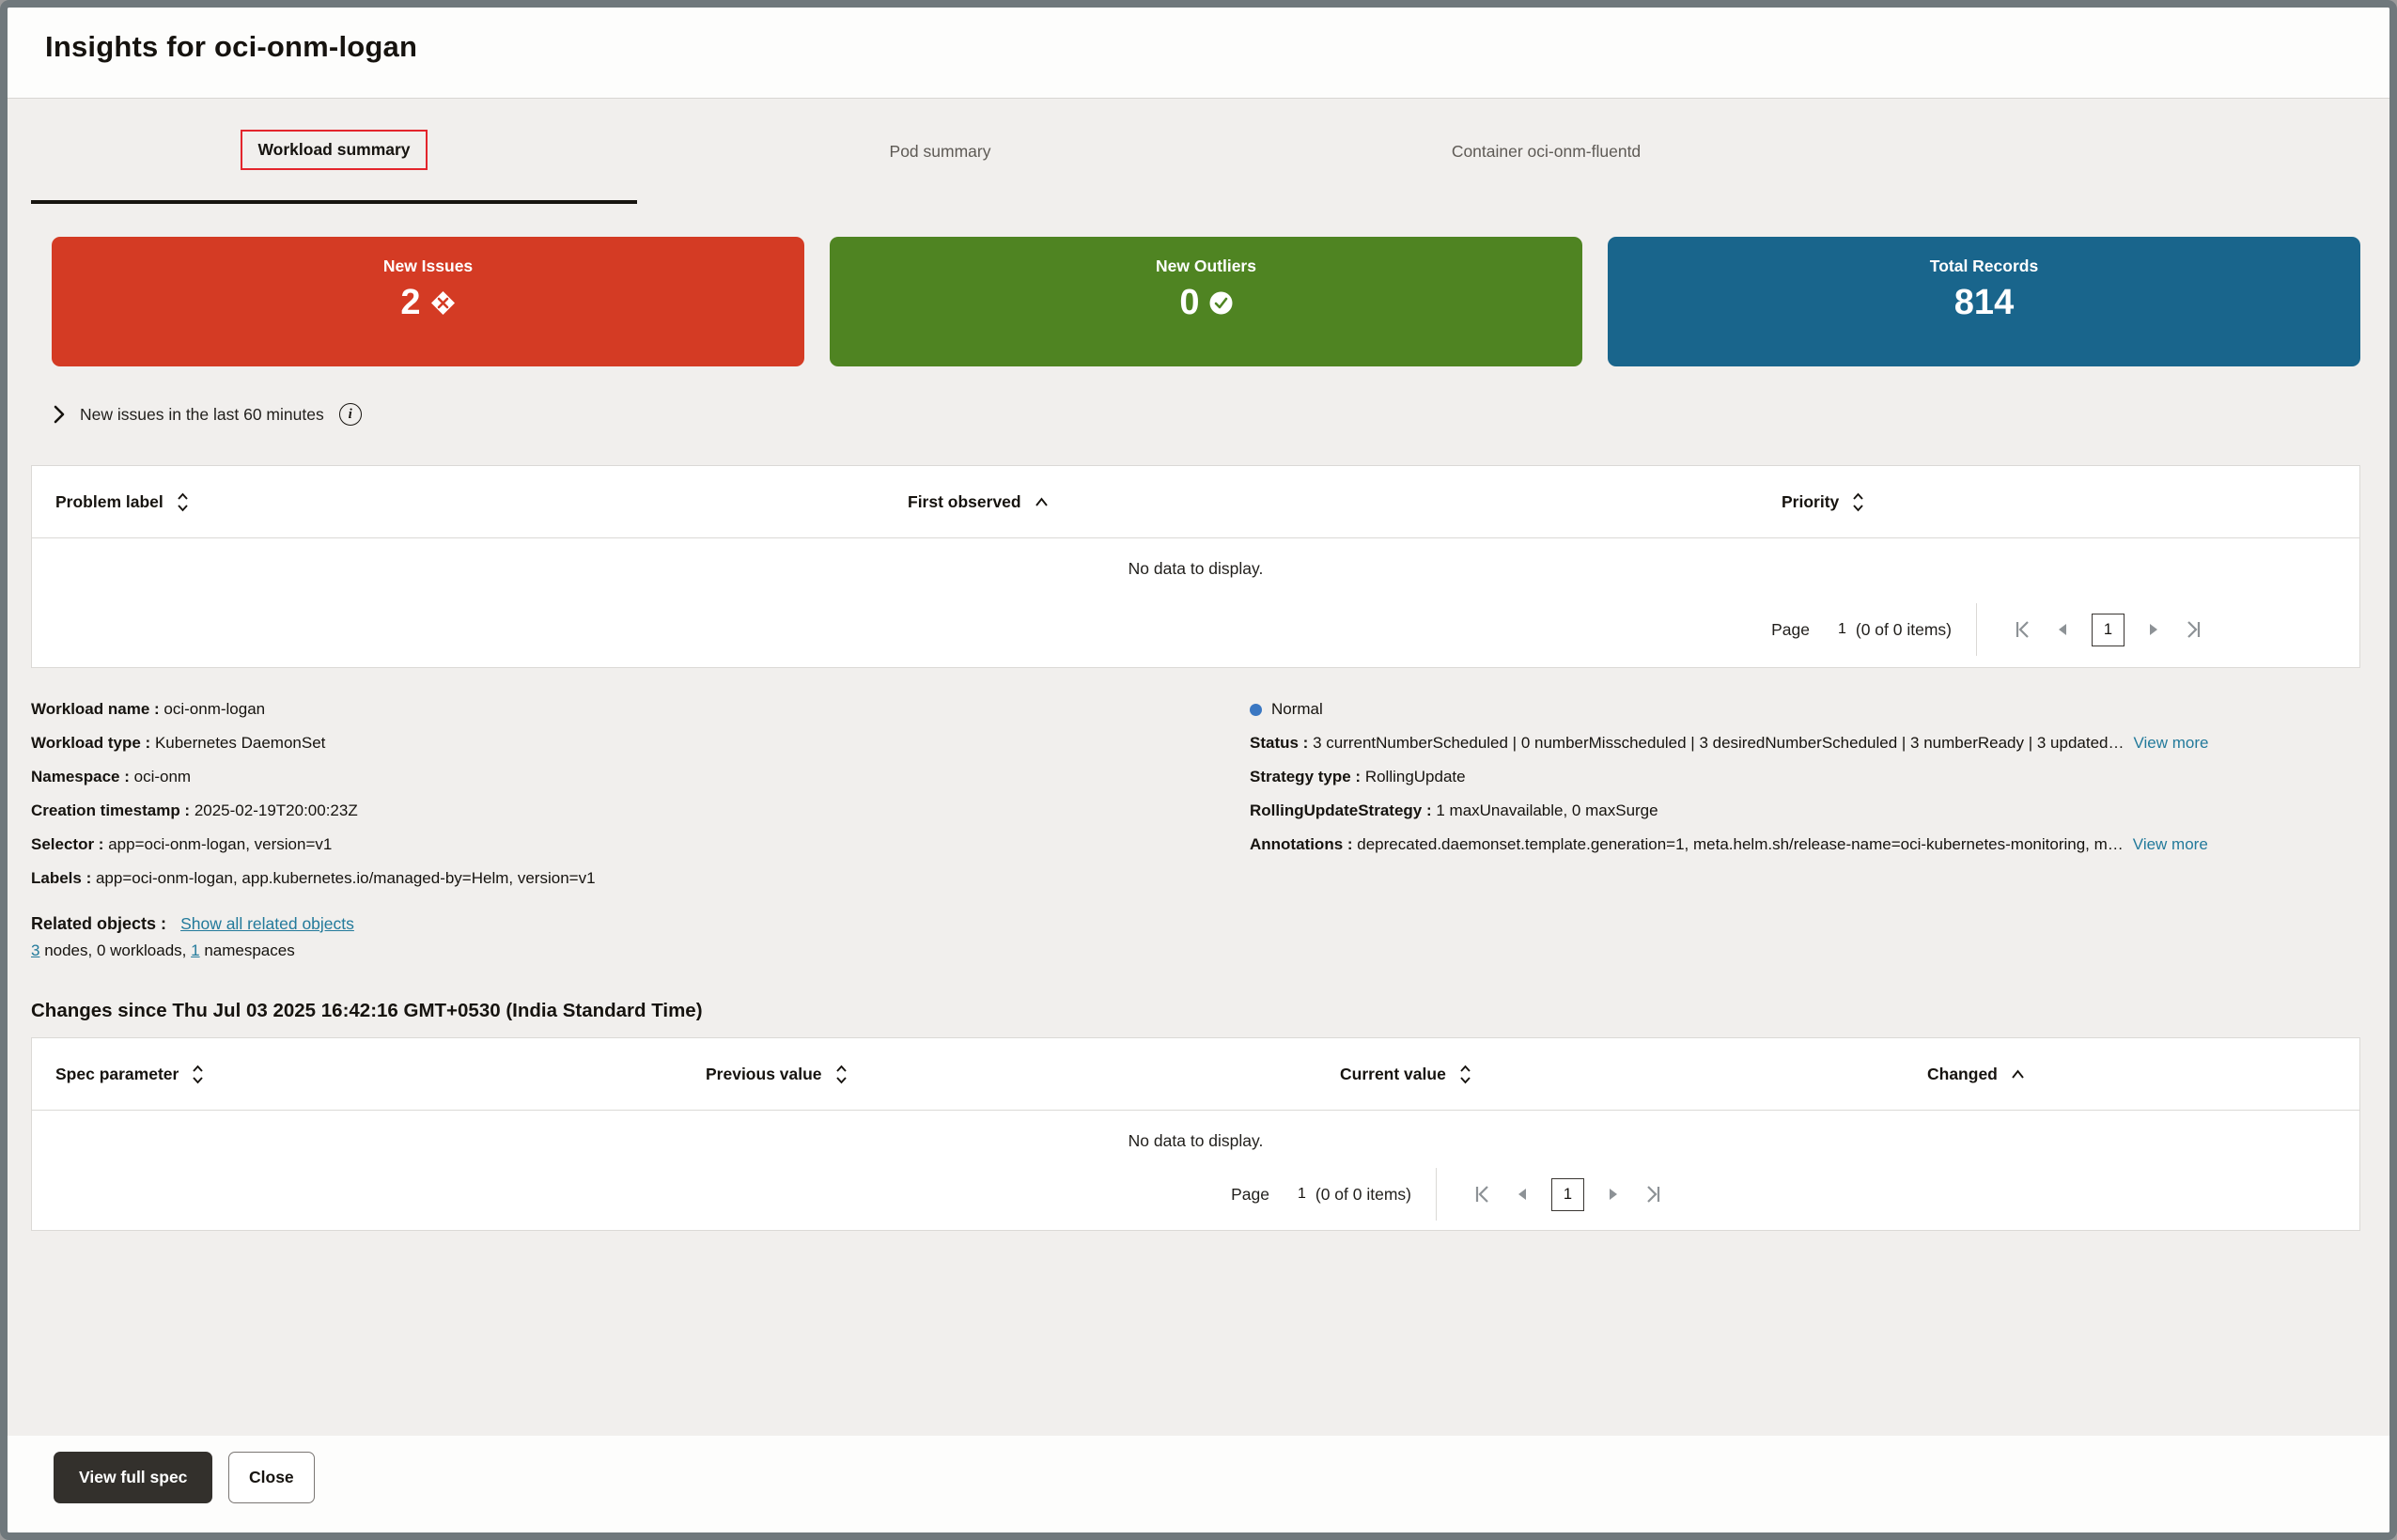  I want to click on metric-card-new-outliers: New Outliers 0, so click(1206, 301).